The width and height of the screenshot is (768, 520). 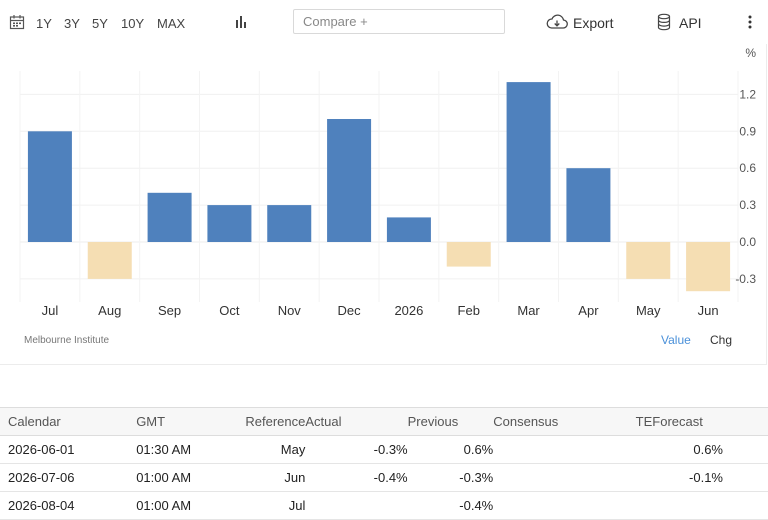 What do you see at coordinates (191, 449) in the screenshot?
I see `cell-gmt: 01:30 AM` at bounding box center [191, 449].